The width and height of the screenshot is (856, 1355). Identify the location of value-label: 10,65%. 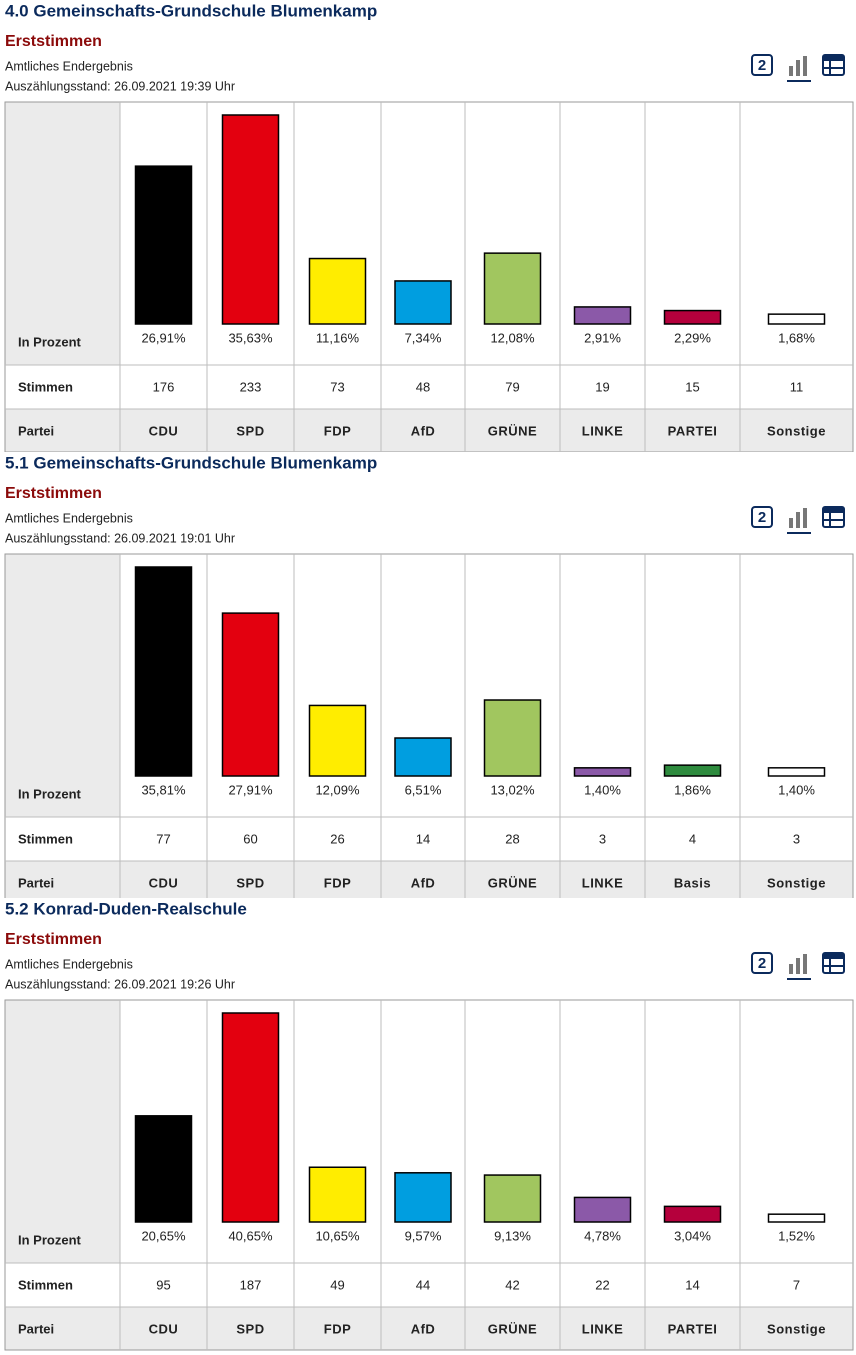
(337, 1235).